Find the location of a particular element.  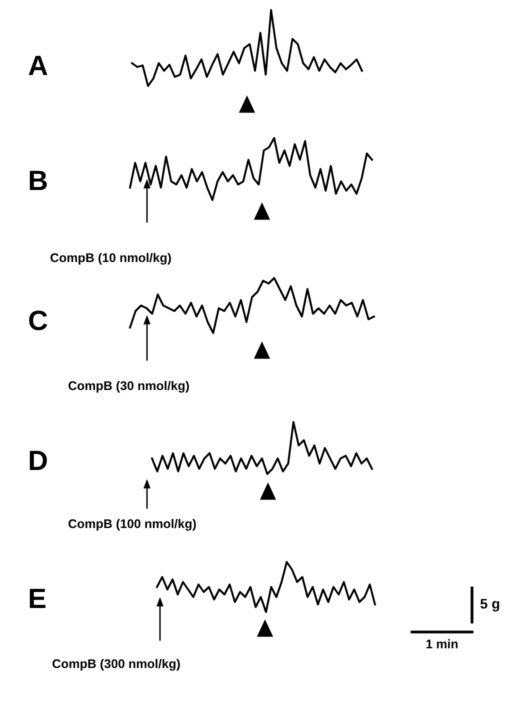

text: CompB (100 nmol/kg) is located at coordinates (132, 524).